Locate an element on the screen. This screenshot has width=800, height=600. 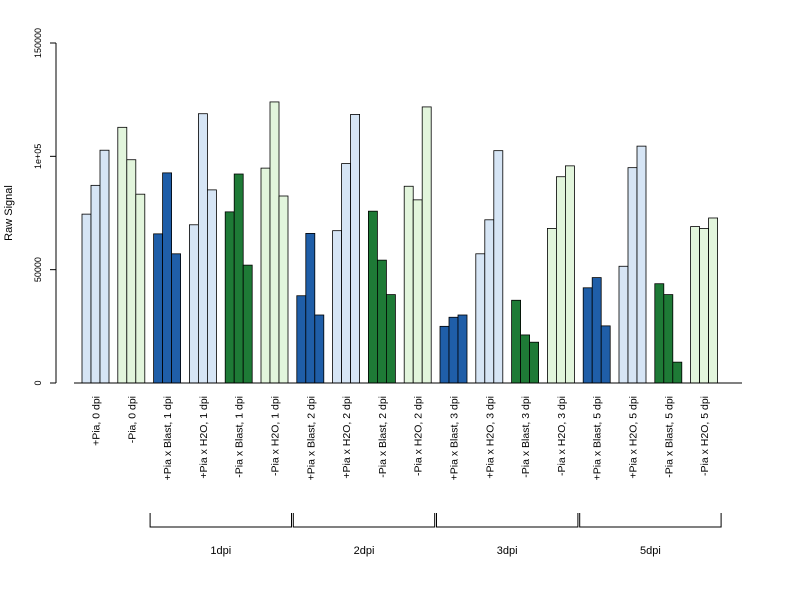
y-tick-label: 150000 is located at coordinates (38, 43).